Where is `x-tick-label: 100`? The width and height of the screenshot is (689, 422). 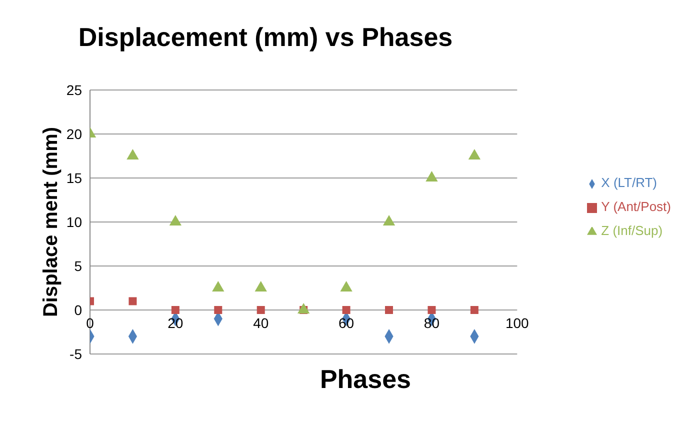
x-tick-label: 100 is located at coordinates (517, 323).